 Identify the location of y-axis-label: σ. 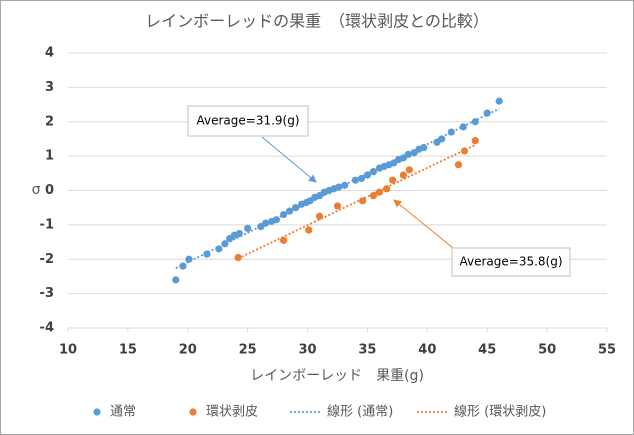
(36, 190).